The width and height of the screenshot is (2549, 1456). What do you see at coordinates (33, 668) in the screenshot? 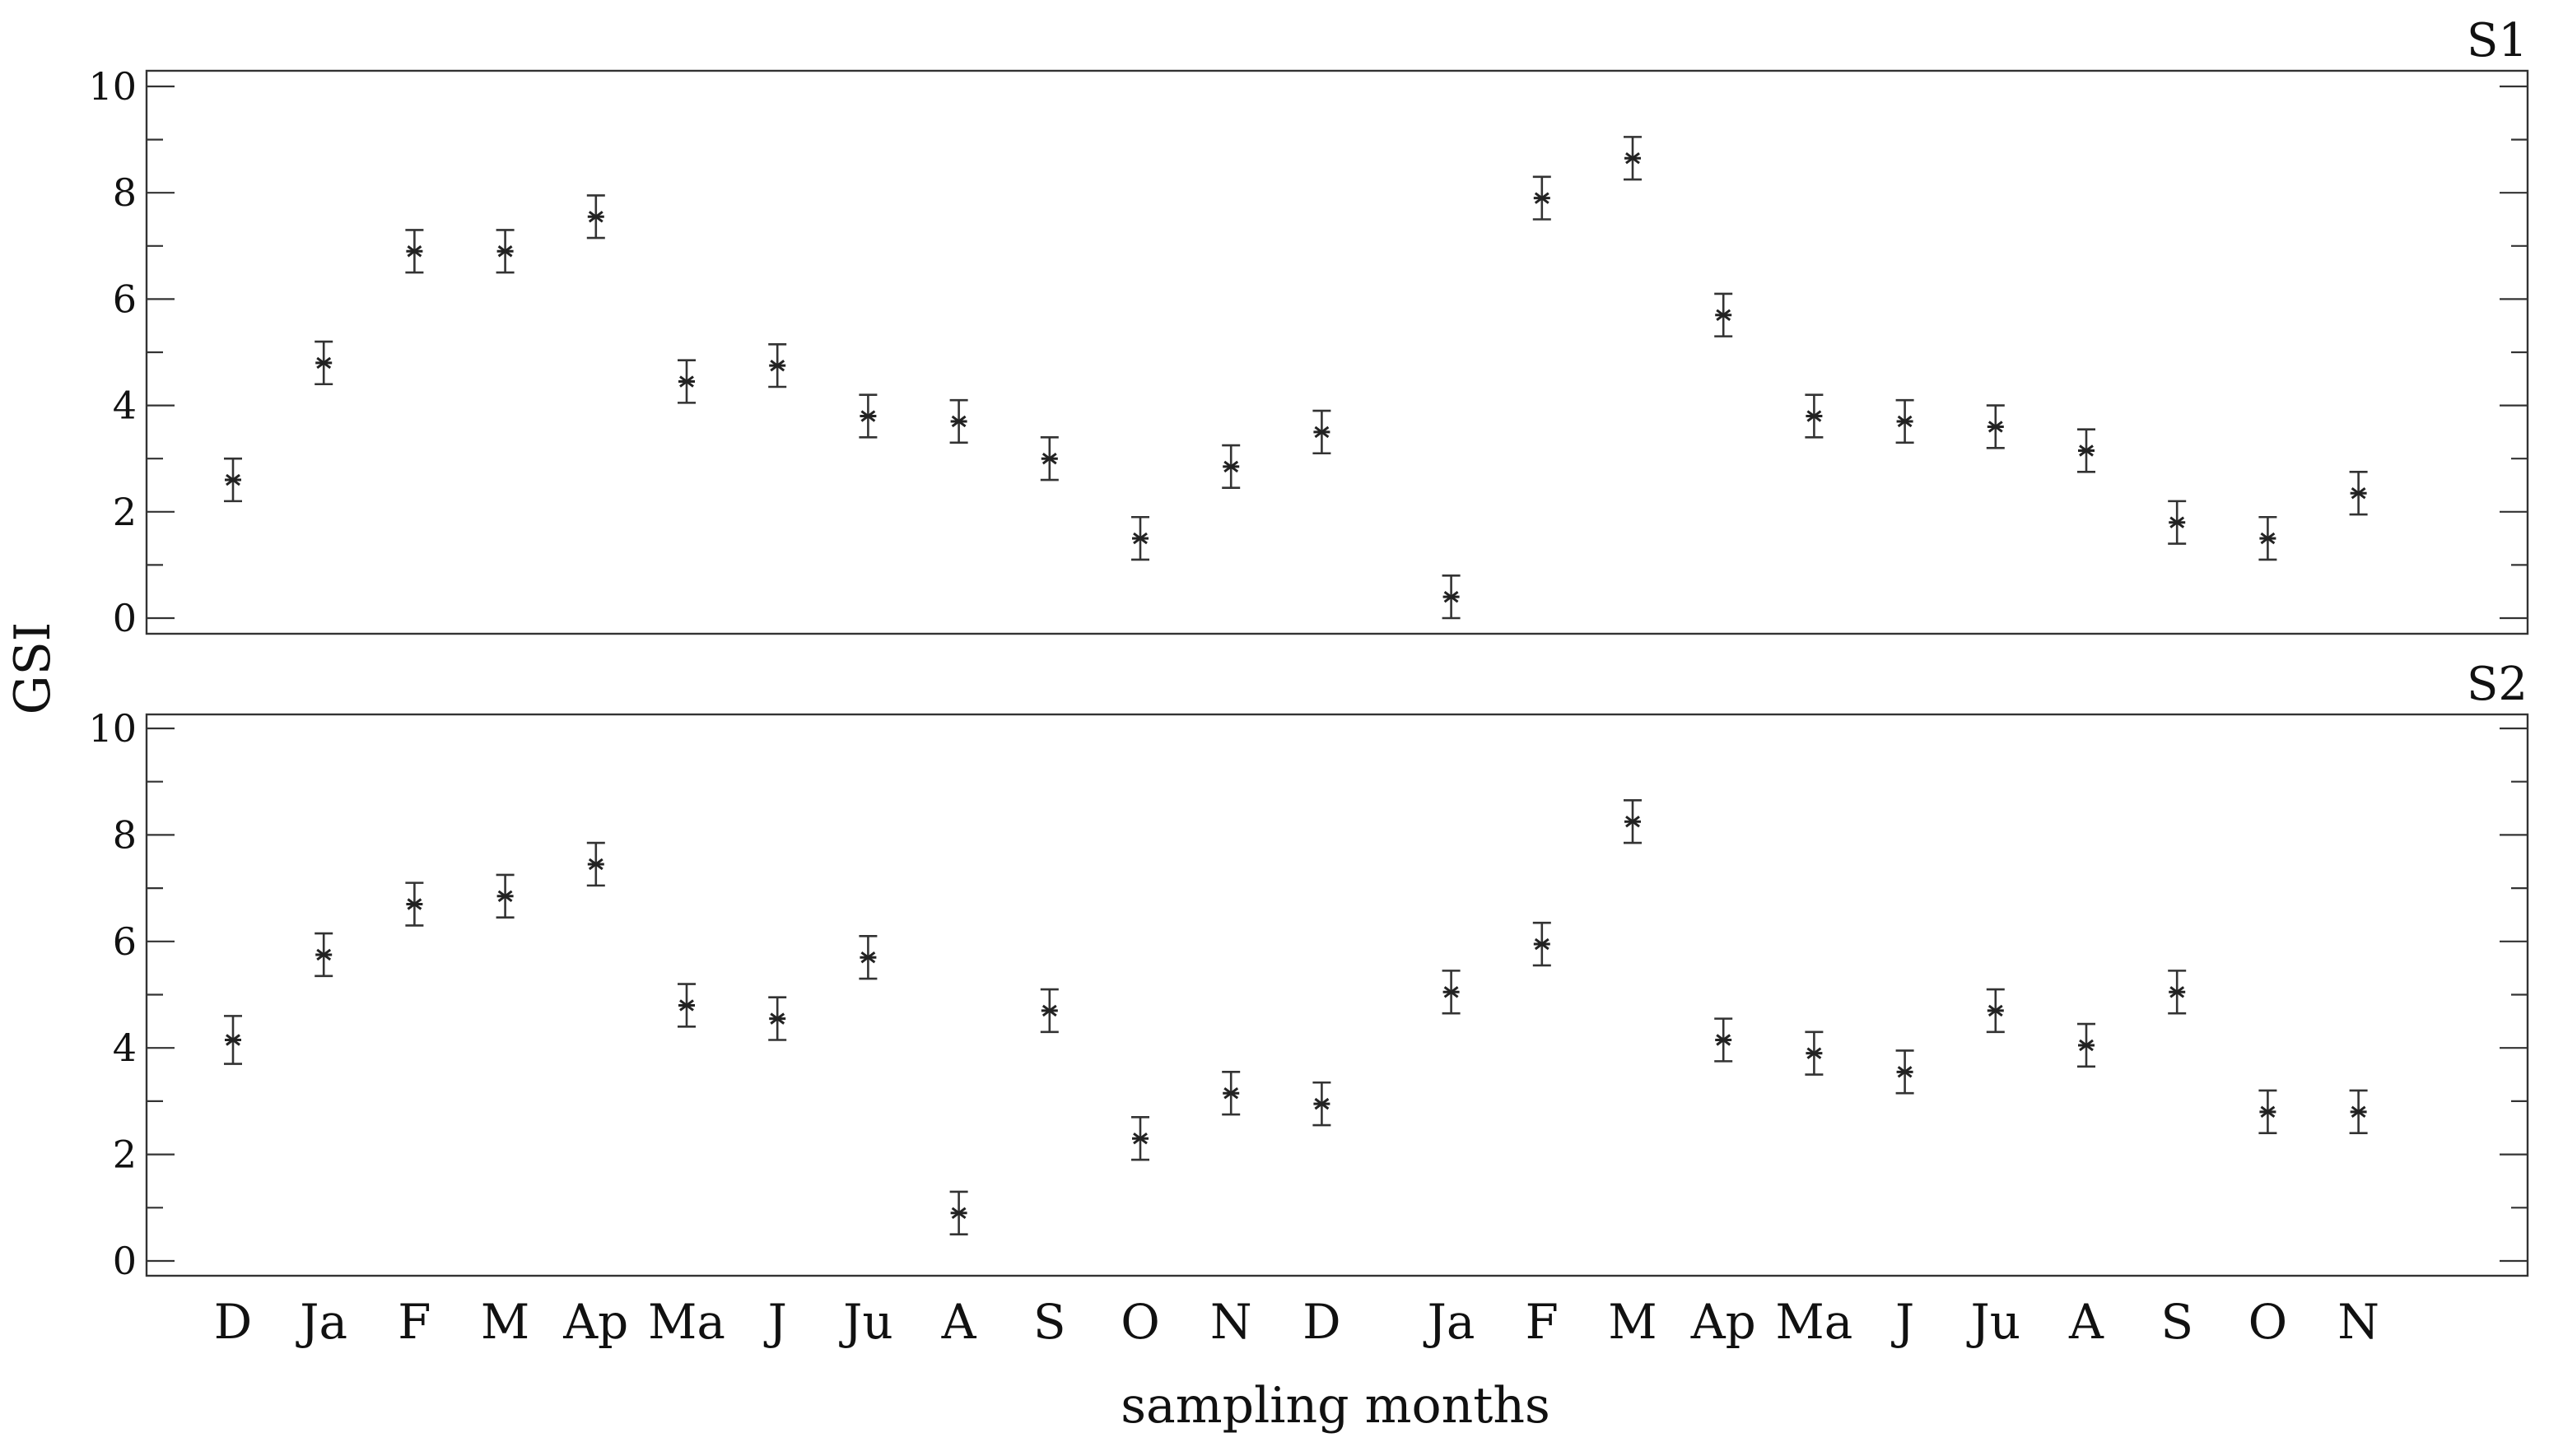
I see `y-axis-title: GSI` at bounding box center [33, 668].